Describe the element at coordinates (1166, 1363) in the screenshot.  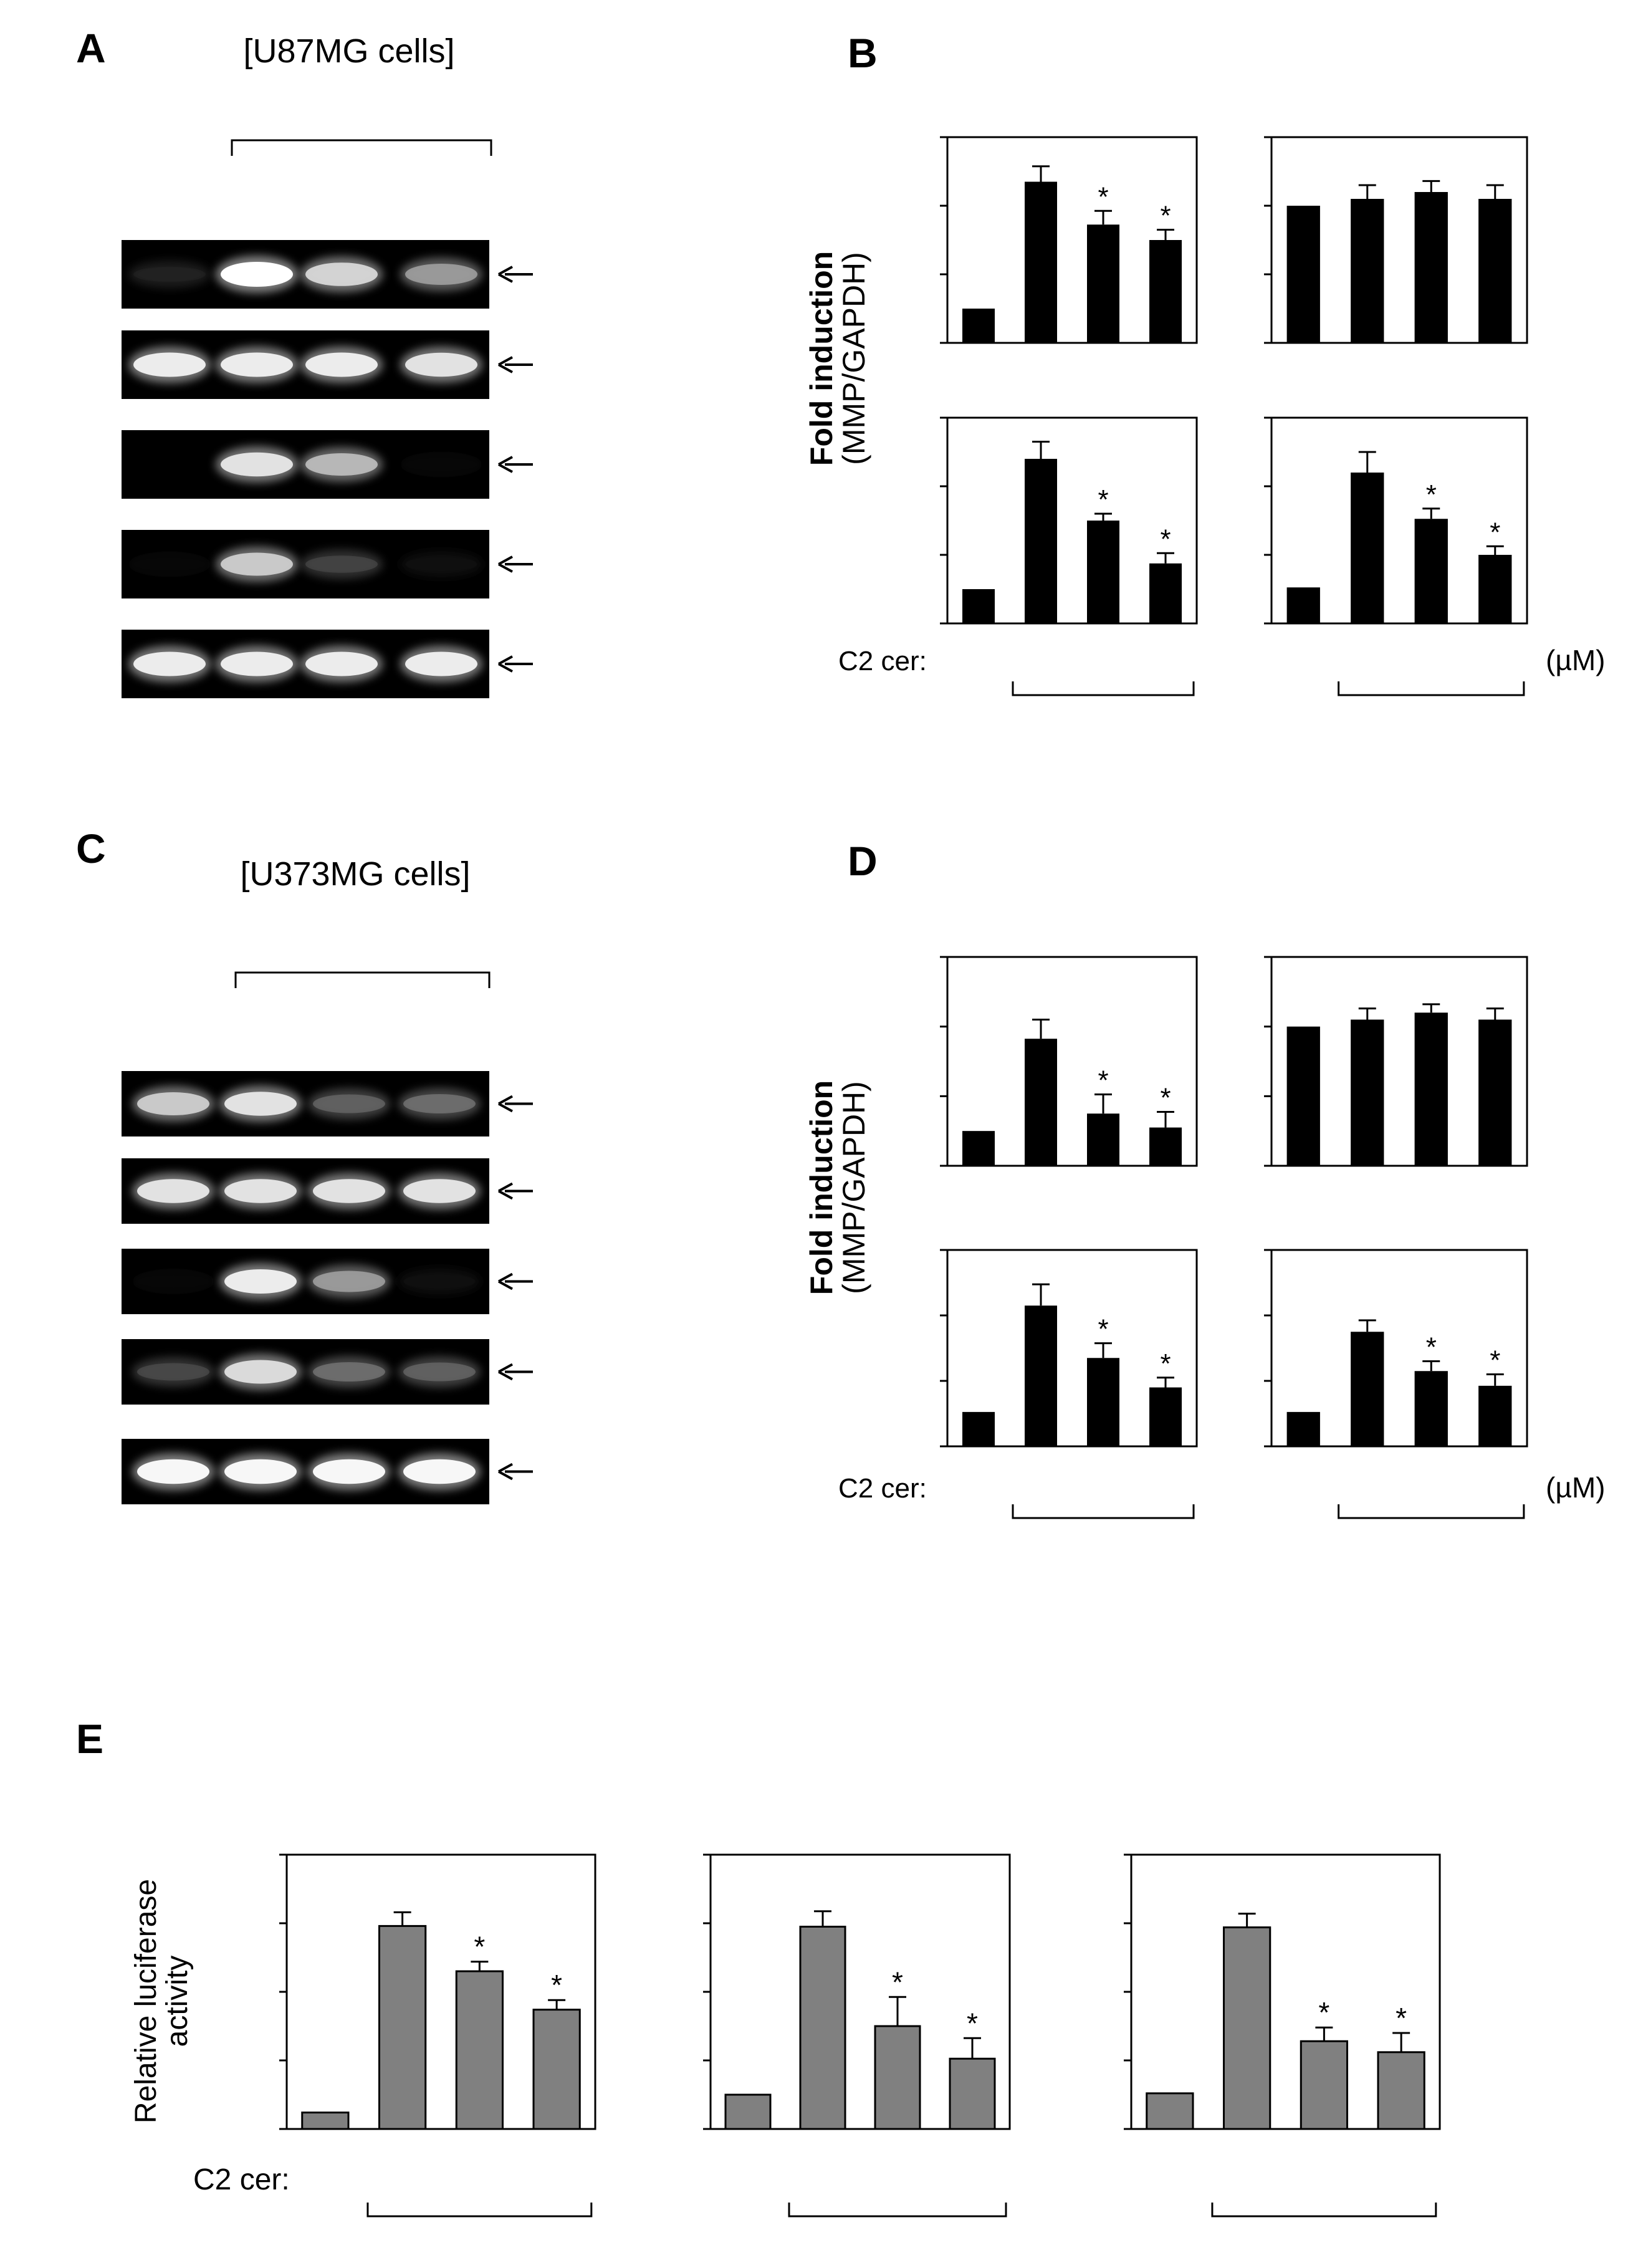
I see `chart-significance-6-3: *` at that location.